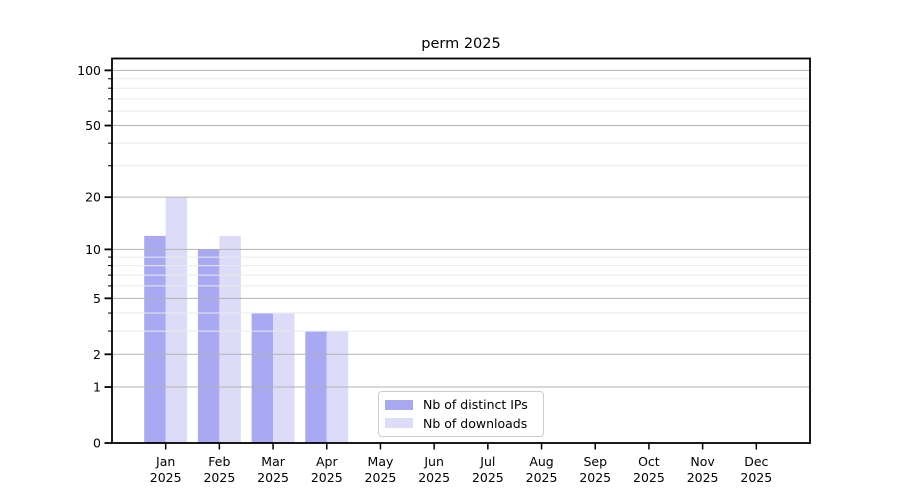  What do you see at coordinates (756, 461) in the screenshot?
I see `x-tick-label-month: Dec` at bounding box center [756, 461].